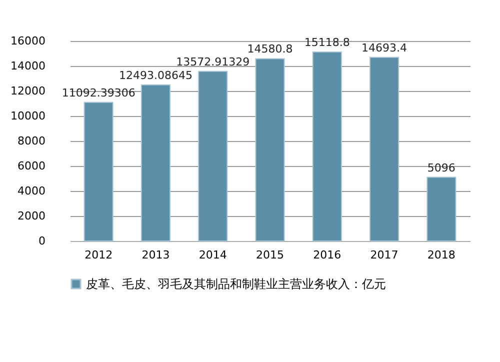 The height and width of the screenshot is (362, 500). What do you see at coordinates (99, 93) in the screenshot?
I see `data-label: 11092.39306` at bounding box center [99, 93].